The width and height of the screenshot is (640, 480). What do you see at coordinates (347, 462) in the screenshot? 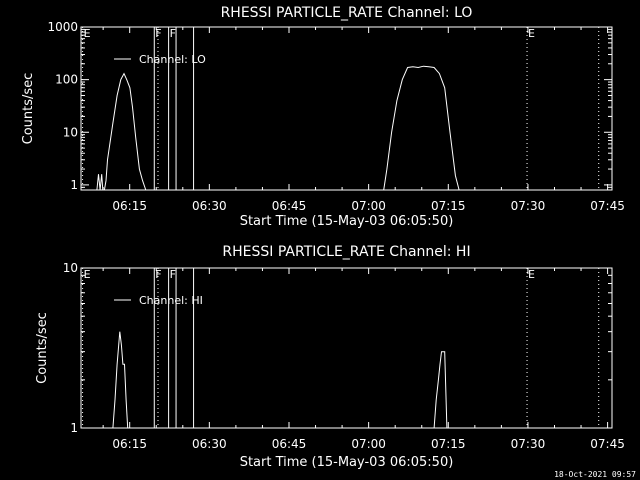
I see `chart2-x-axis-label: Start Time (15-May-03 06:05:50)` at bounding box center [347, 462].